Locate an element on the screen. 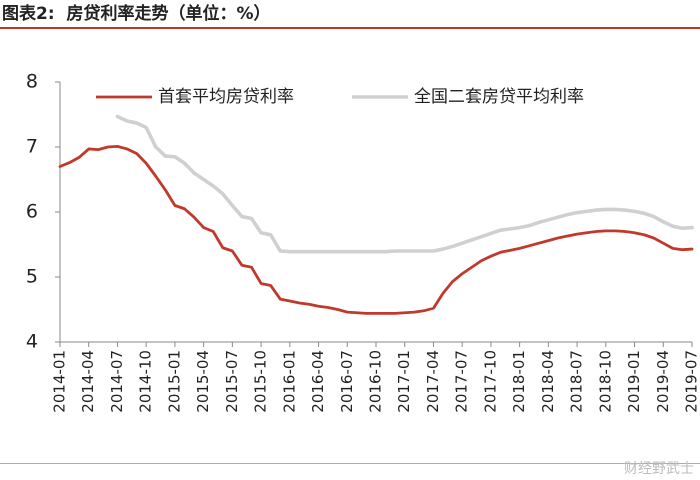 The height and width of the screenshot is (480, 700). x-tick-label: 2016-01 is located at coordinates (289, 381).